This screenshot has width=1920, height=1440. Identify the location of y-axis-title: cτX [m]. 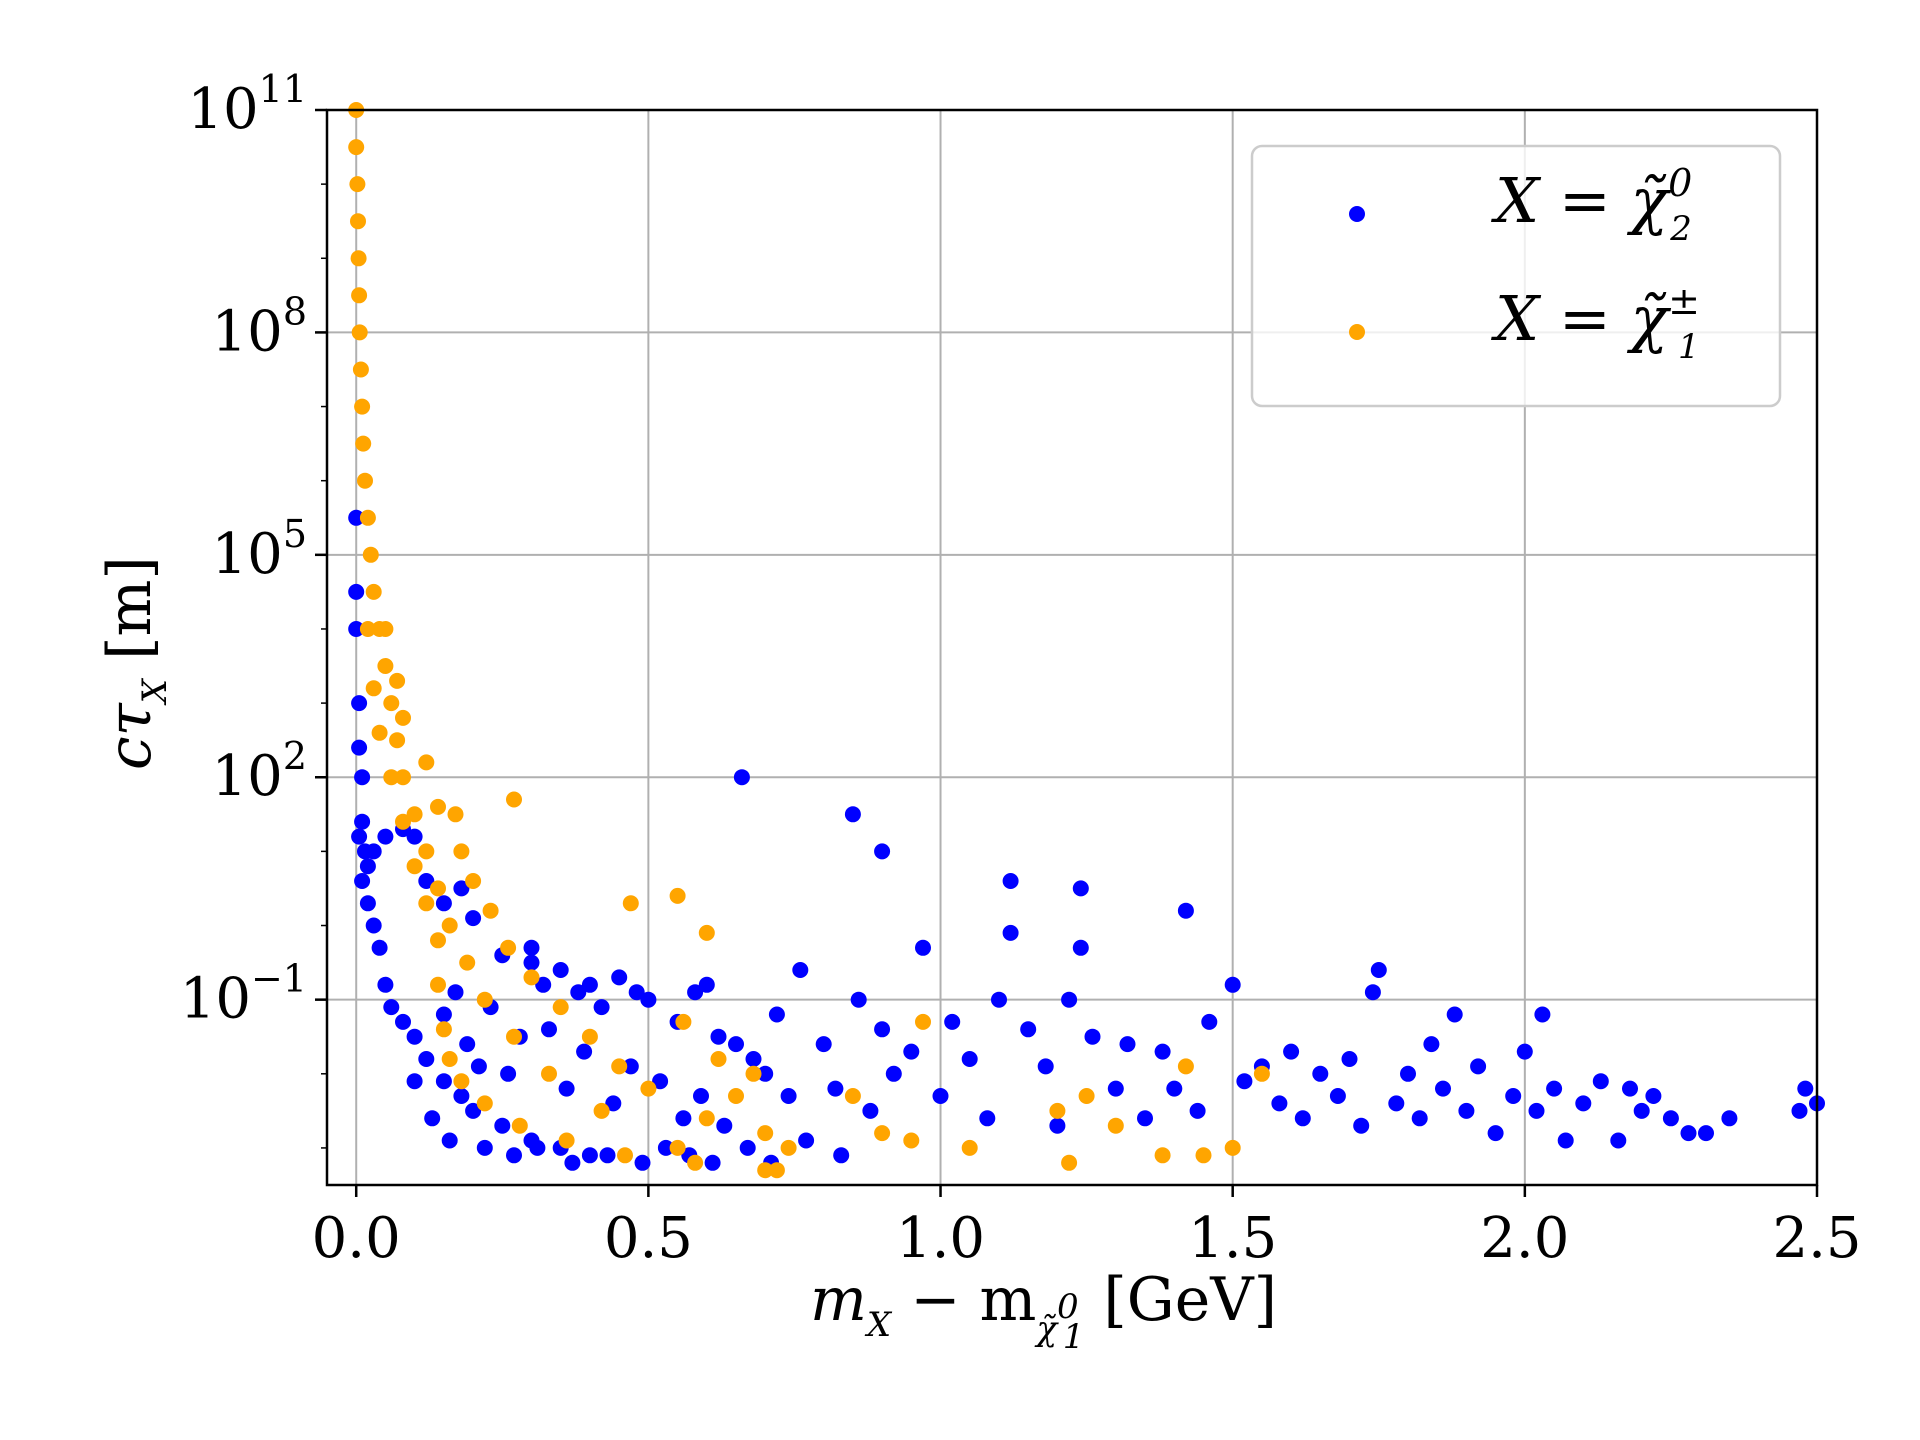
(135, 663).